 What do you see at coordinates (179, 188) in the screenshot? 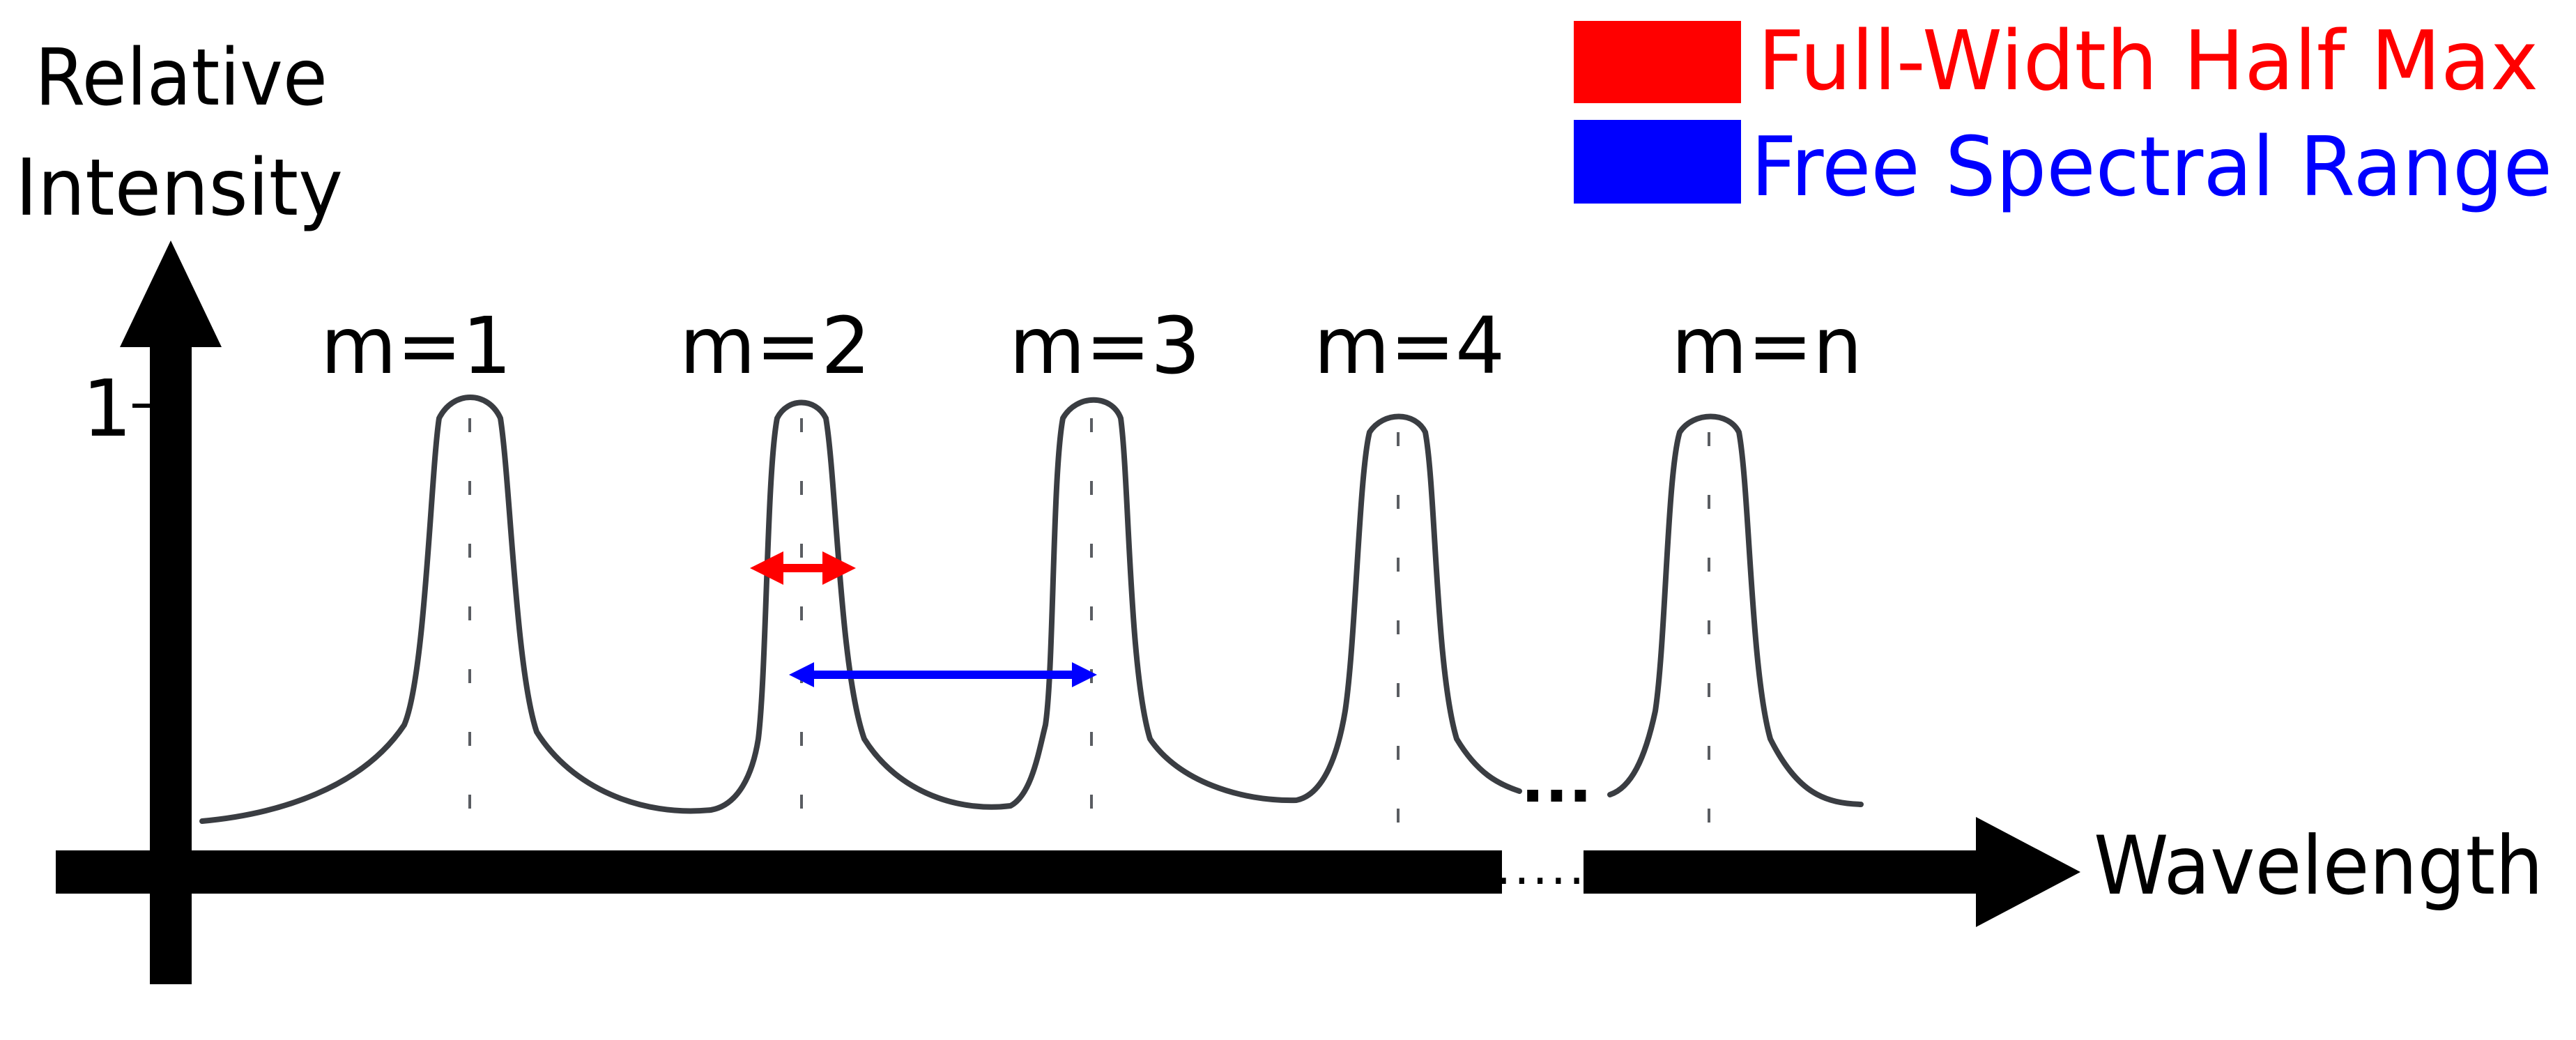
I see `y-axis-label-line2: Intensity` at bounding box center [179, 188].